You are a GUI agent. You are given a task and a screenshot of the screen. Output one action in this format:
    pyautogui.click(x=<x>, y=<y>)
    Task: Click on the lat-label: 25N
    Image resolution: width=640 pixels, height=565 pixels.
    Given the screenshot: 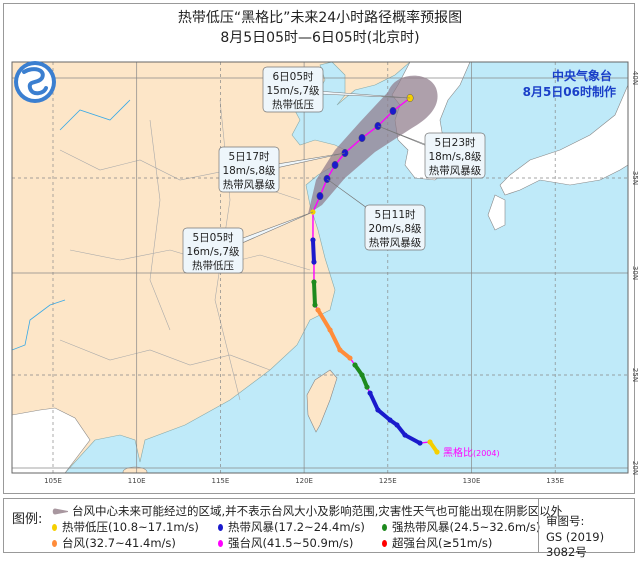 What is the action you would take?
    pyautogui.click(x=635, y=375)
    